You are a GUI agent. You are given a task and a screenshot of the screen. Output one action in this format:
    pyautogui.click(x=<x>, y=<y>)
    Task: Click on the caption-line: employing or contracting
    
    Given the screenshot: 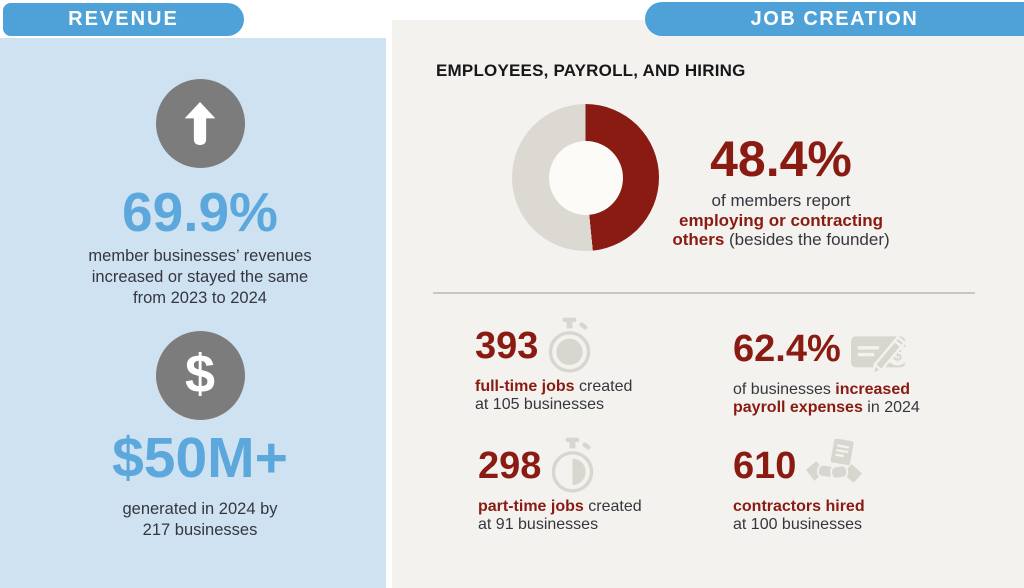 What is the action you would take?
    pyautogui.click(x=781, y=220)
    